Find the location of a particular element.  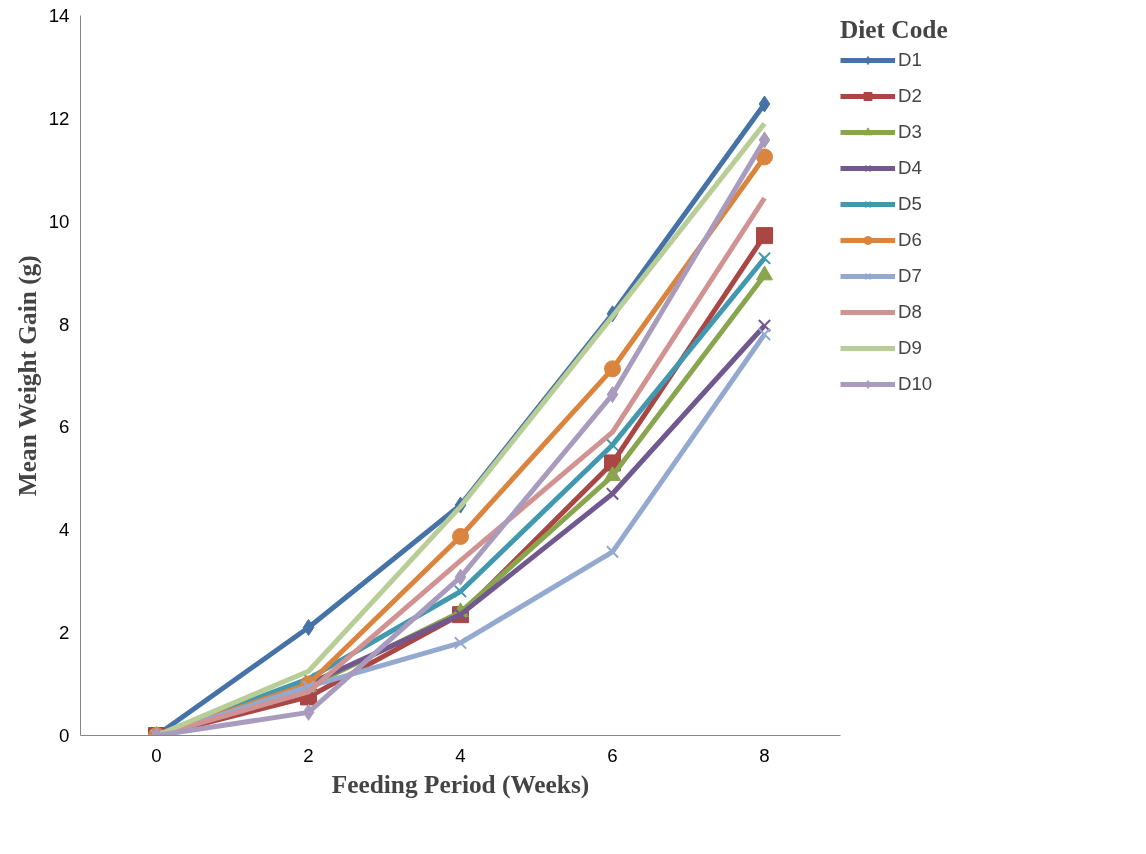

x-tick-label: 0 is located at coordinates (156, 755).